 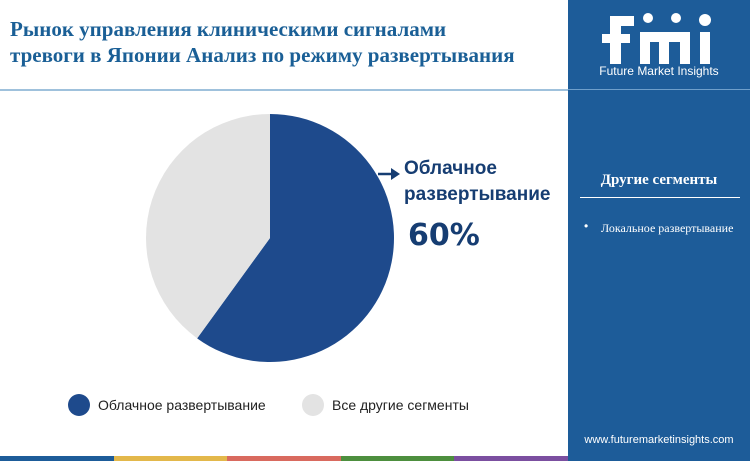 What do you see at coordinates (313, 405) in the screenshot?
I see `legend-swatch-other` at bounding box center [313, 405].